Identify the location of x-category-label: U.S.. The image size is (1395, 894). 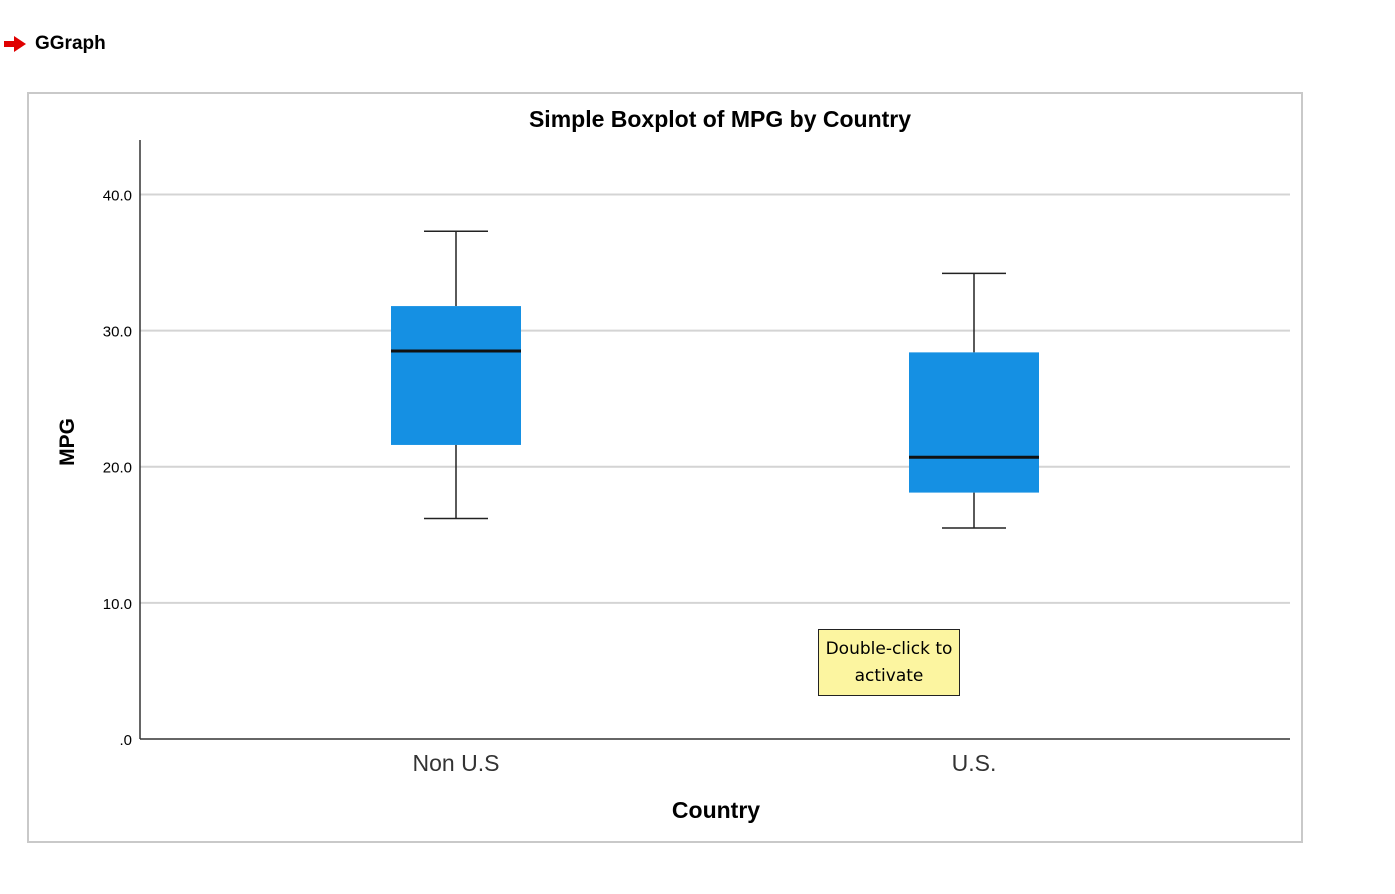
(974, 763).